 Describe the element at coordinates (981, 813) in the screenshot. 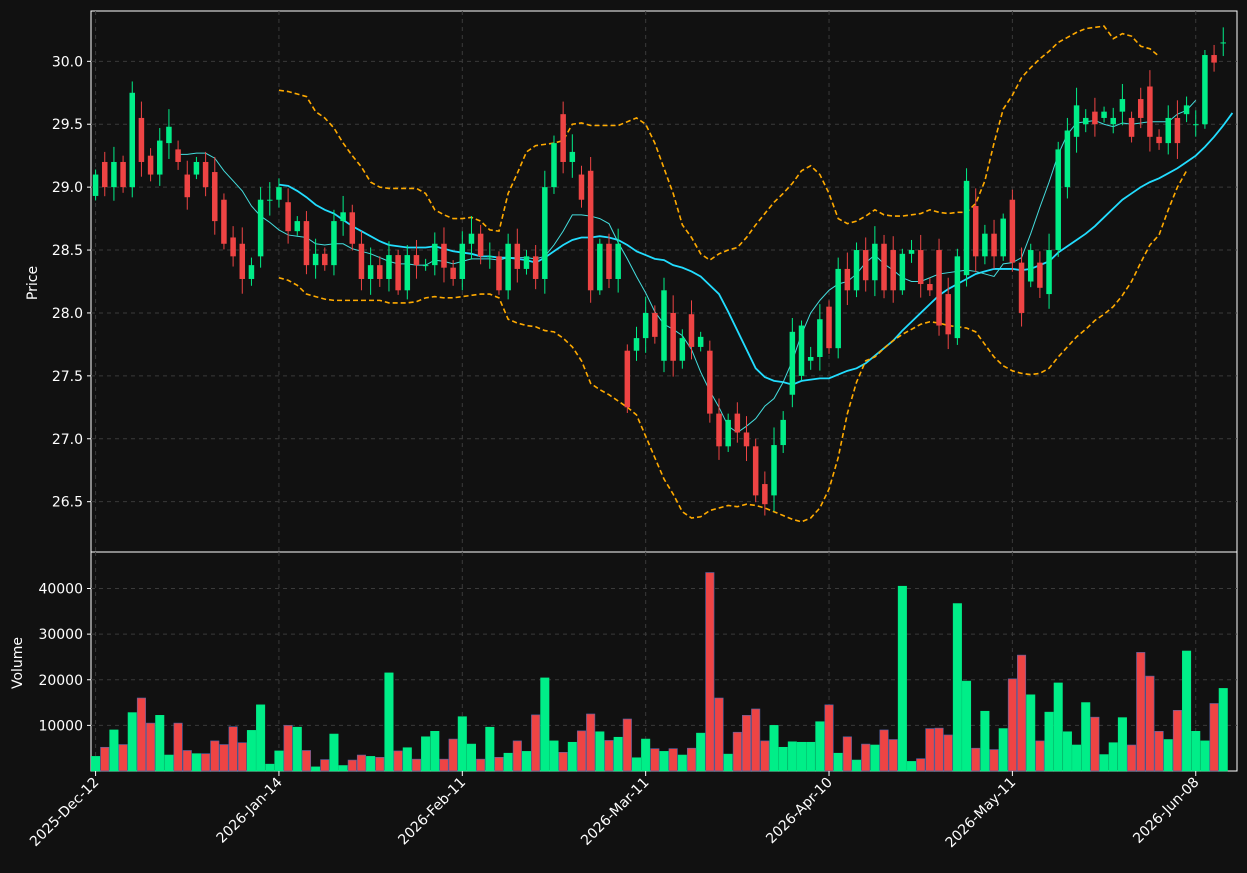

I see `x-tick-label: 2026-May-11` at that location.